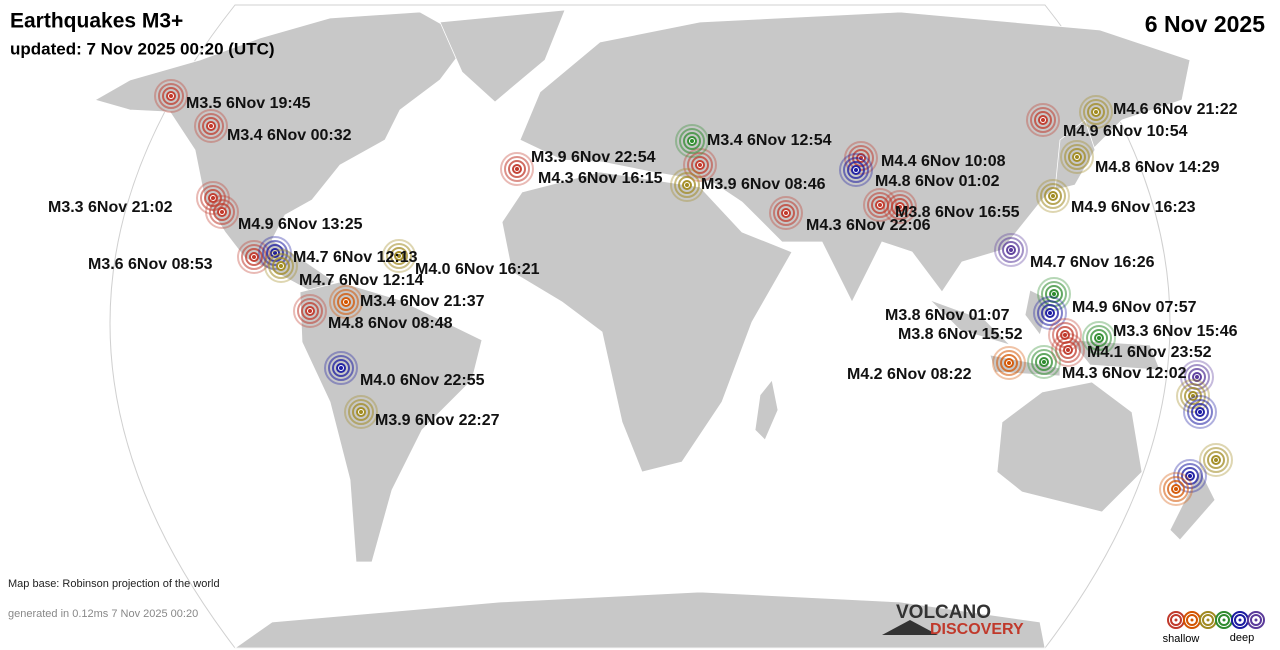 The height and width of the screenshot is (650, 1280). What do you see at coordinates (289, 135) in the screenshot?
I see `quake-label: M3.4 6Nov 00:32` at bounding box center [289, 135].